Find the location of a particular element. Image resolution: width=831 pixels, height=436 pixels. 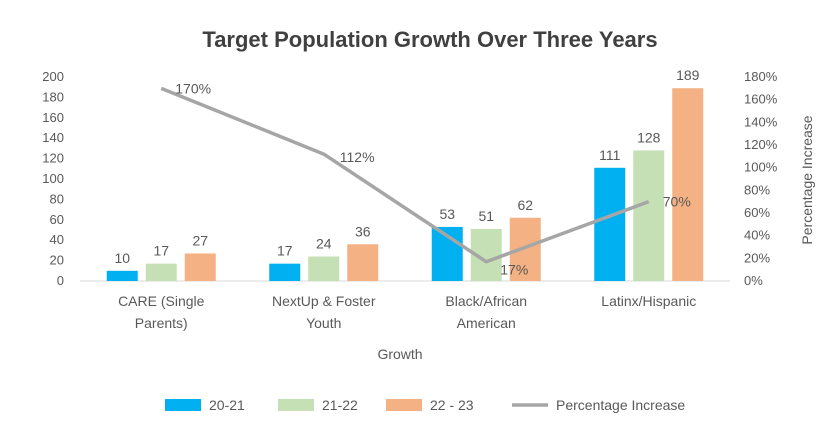

legend-label: 22 - 23 is located at coordinates (452, 405).